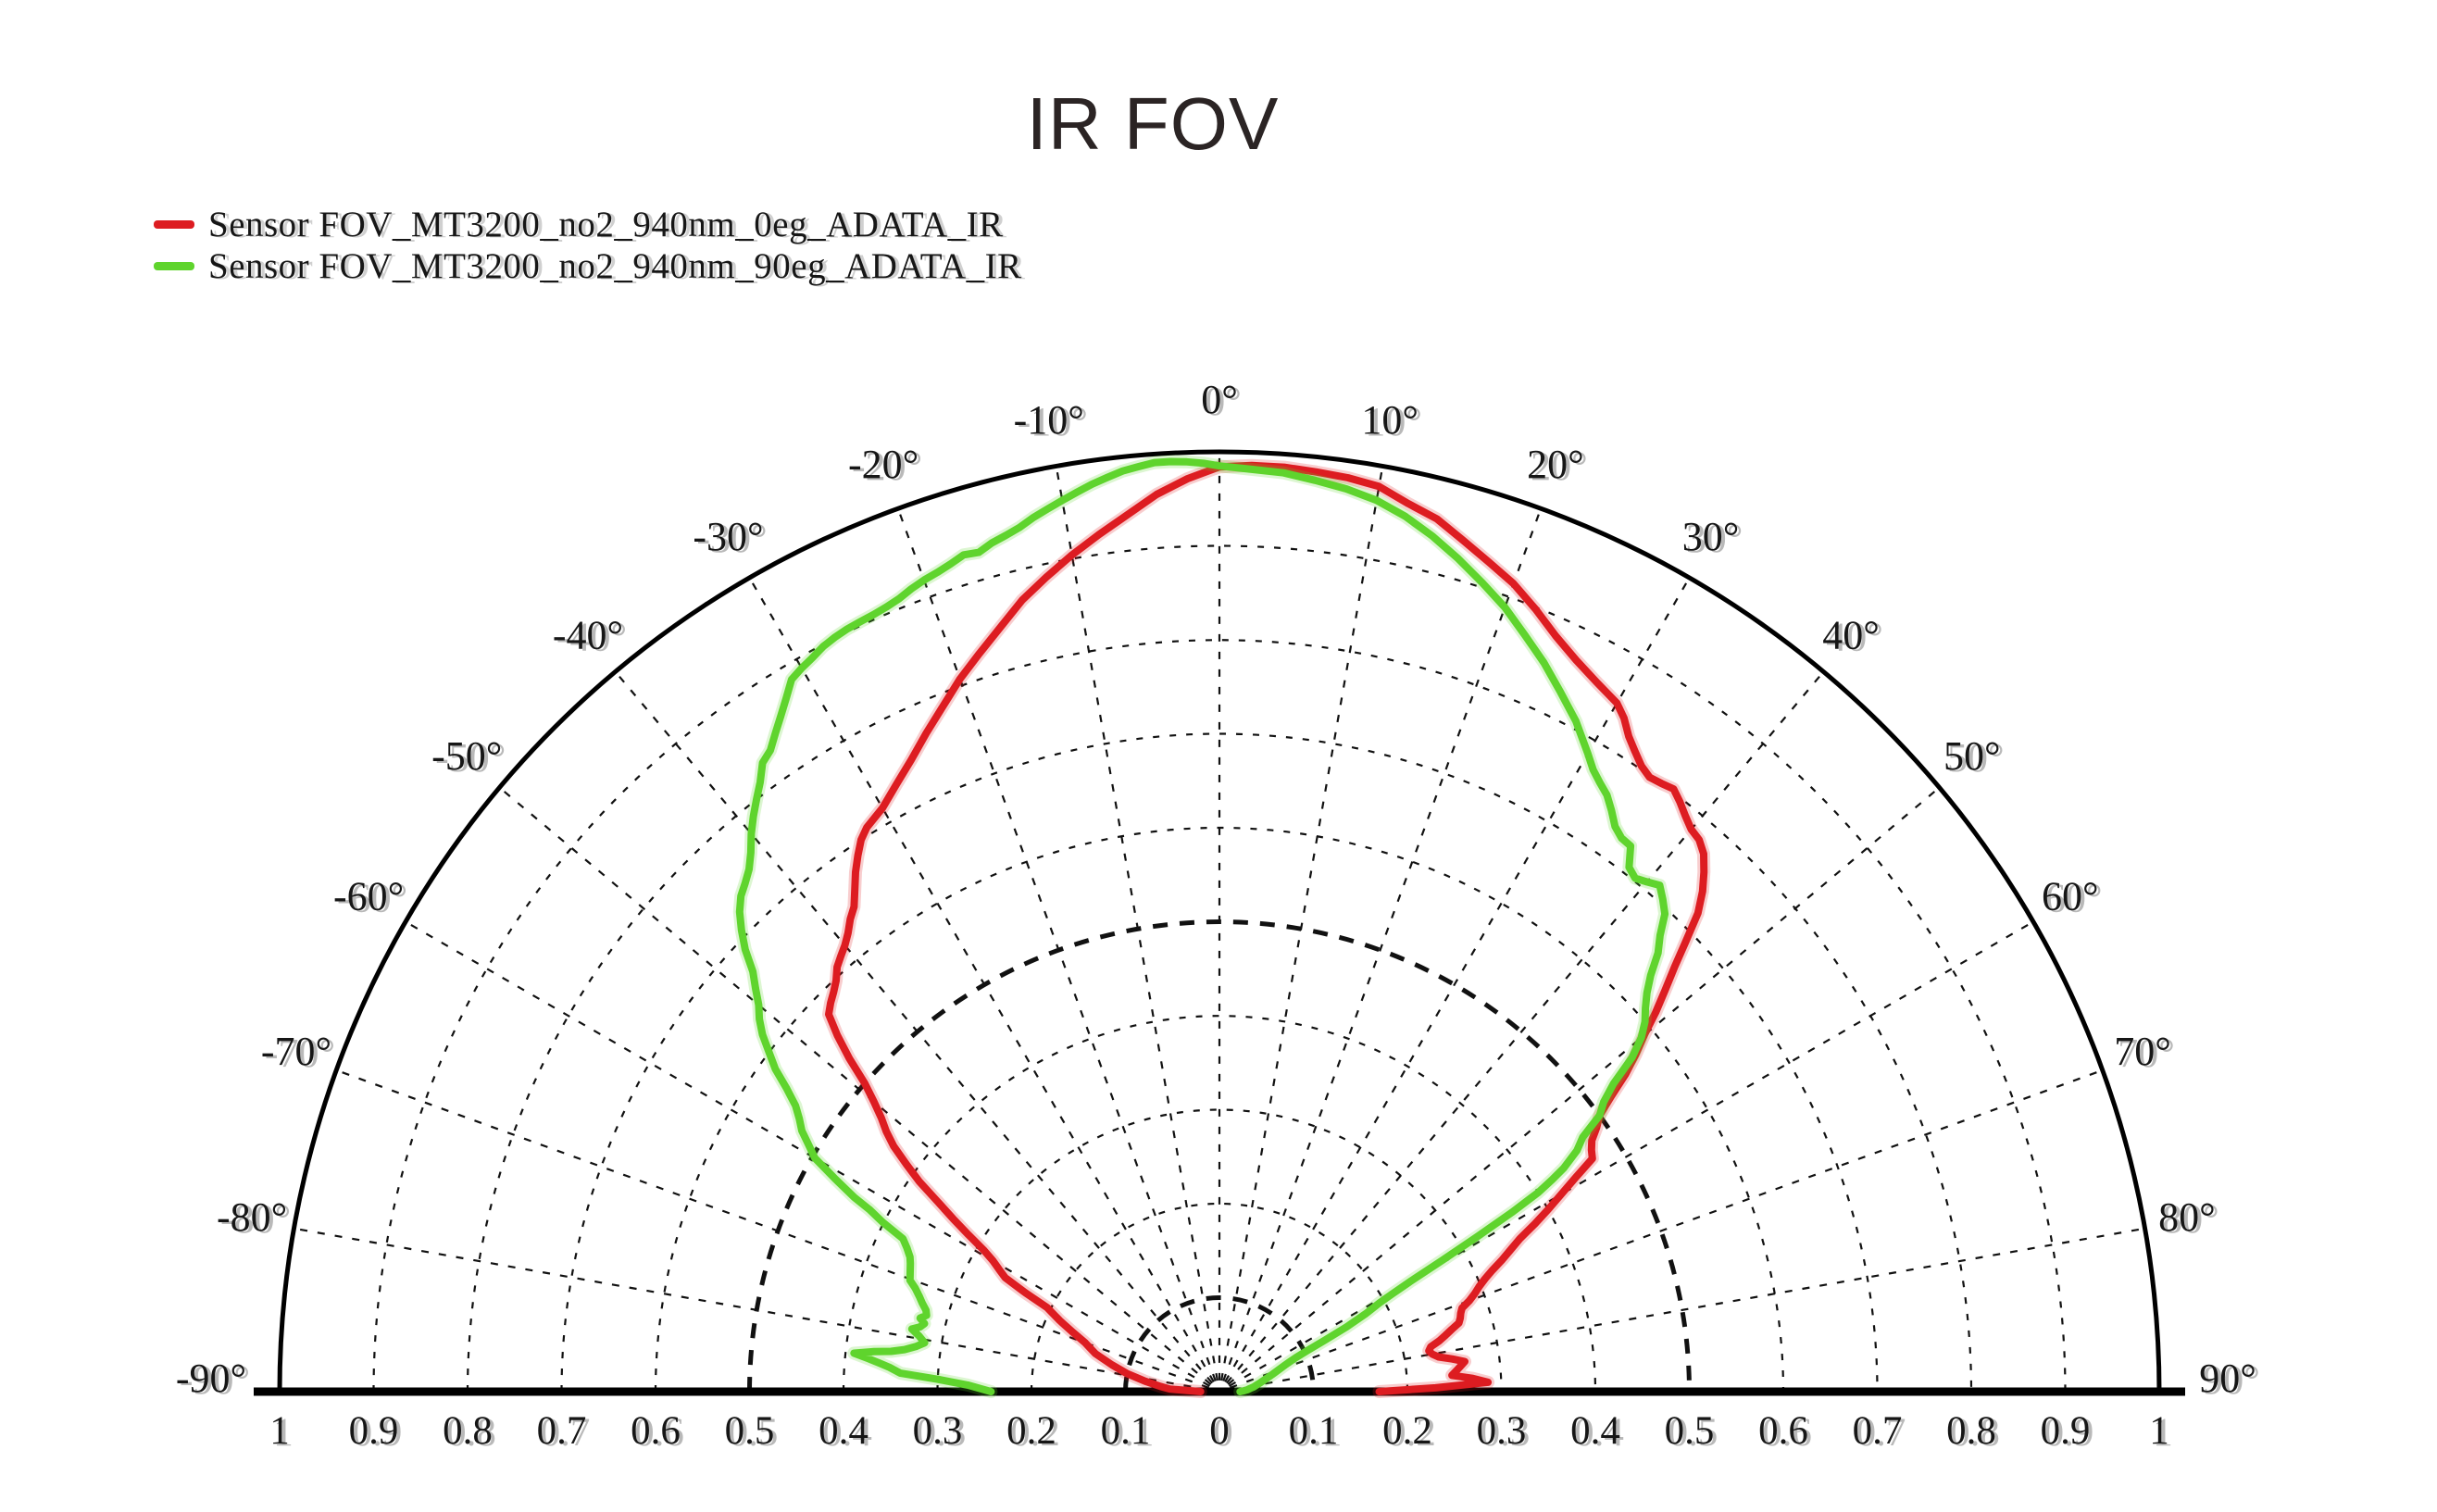 This screenshot has width=2437, height=1512. What do you see at coordinates (847, 1433) in the screenshot?
I see `radius-tick-label-shadow: 0.4` at bounding box center [847, 1433].